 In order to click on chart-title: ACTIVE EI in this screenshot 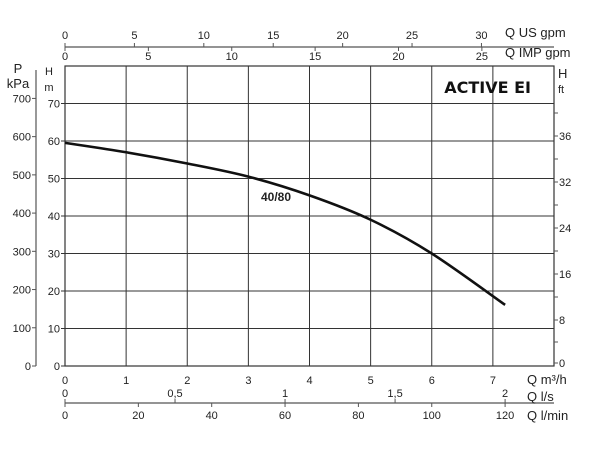, I will do `click(487, 87)`.